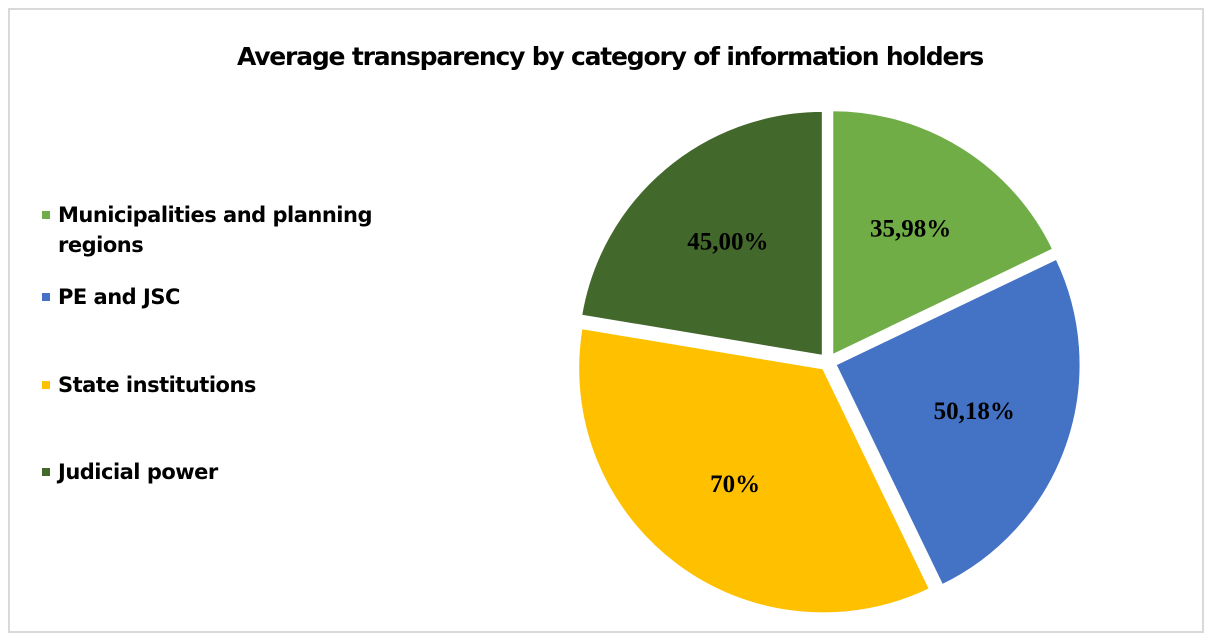  What do you see at coordinates (974, 411) in the screenshot?
I see `data-label: 50,18%` at bounding box center [974, 411].